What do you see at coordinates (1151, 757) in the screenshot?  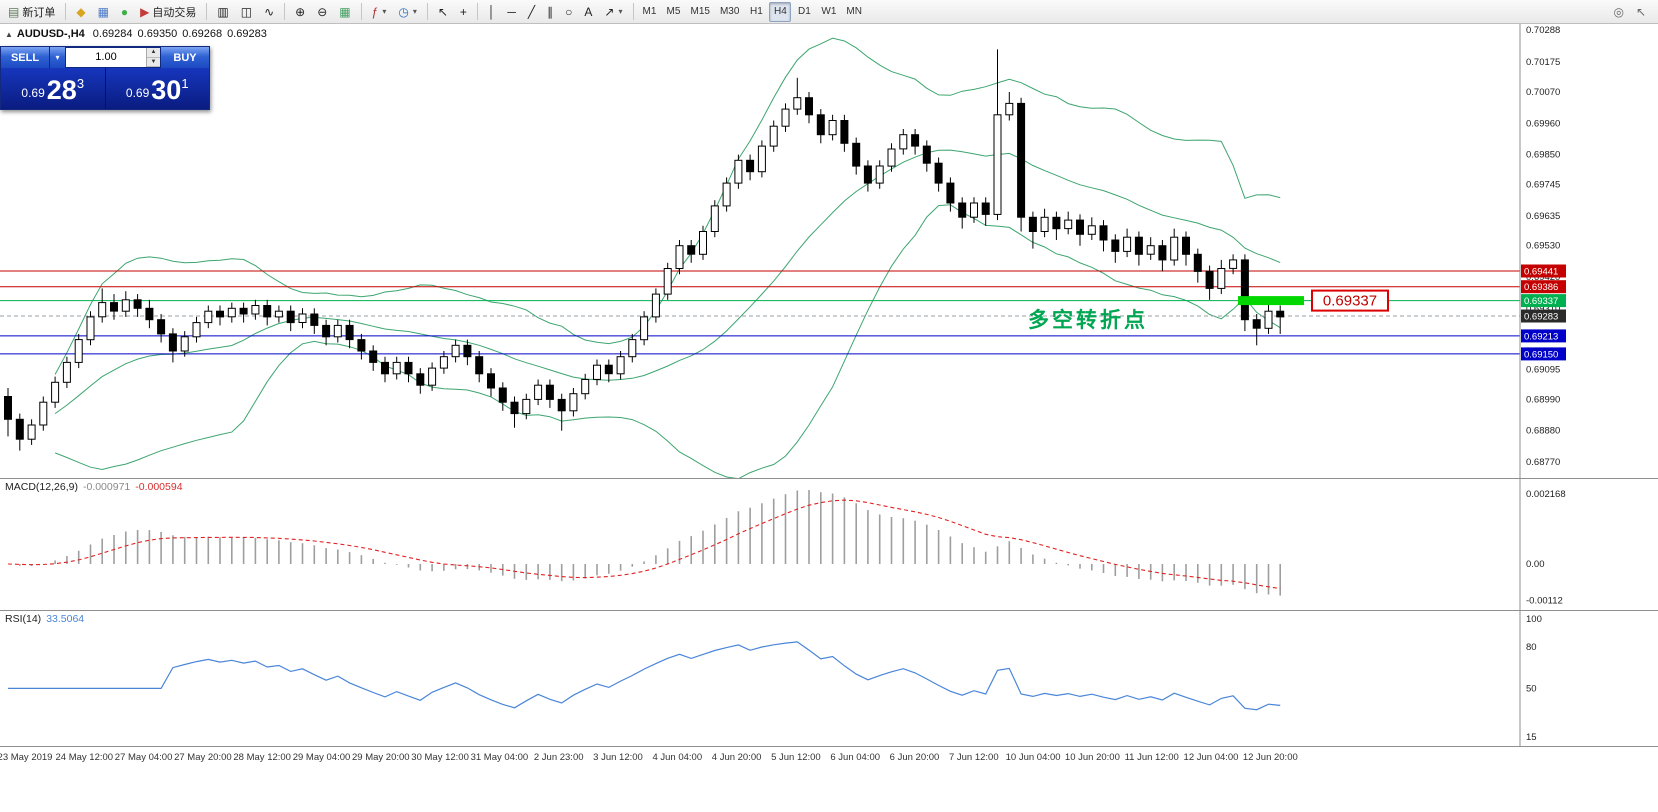 I see `time-label: 11 Jun 12:00` at bounding box center [1151, 757].